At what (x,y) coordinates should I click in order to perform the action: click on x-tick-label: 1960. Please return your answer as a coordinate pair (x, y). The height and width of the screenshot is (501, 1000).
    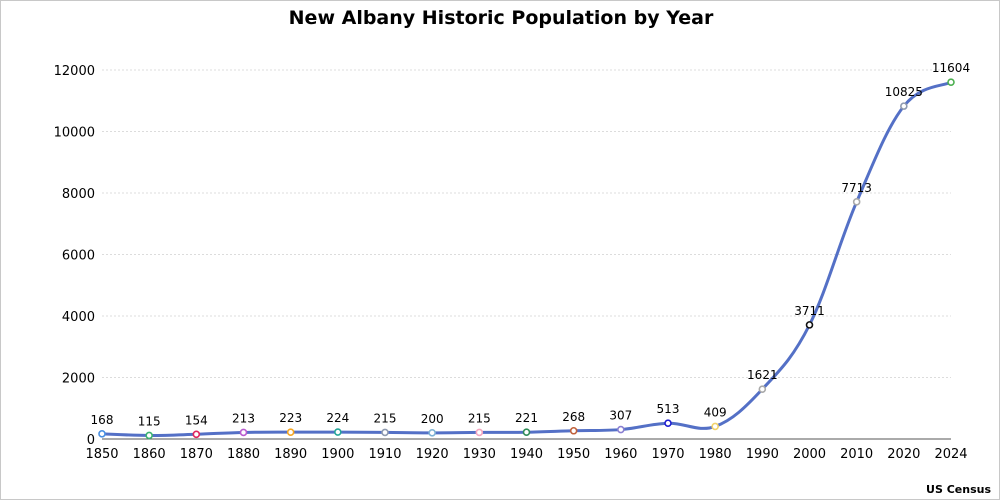
    Looking at the image, I should click on (620, 454).